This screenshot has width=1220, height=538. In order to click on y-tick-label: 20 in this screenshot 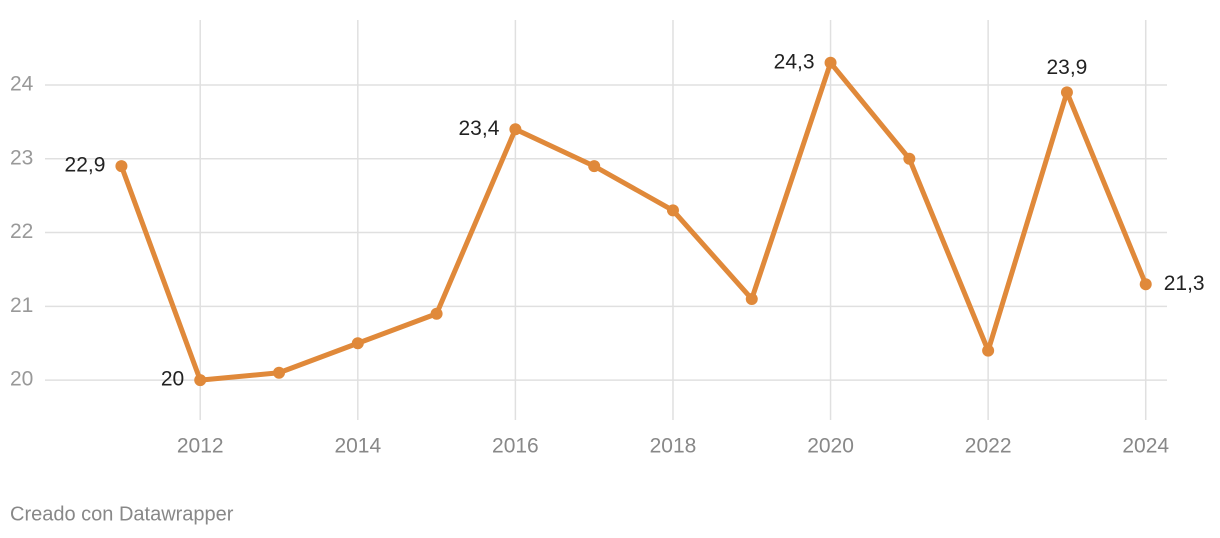, I will do `click(21, 379)`.